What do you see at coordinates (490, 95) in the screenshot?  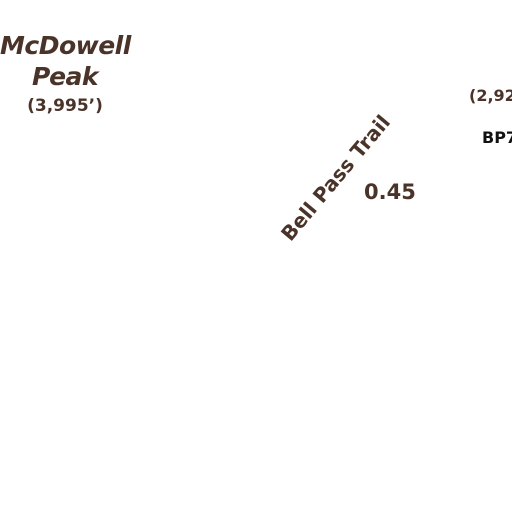 I see `peak-elevation-east: (2,929` at bounding box center [490, 95].